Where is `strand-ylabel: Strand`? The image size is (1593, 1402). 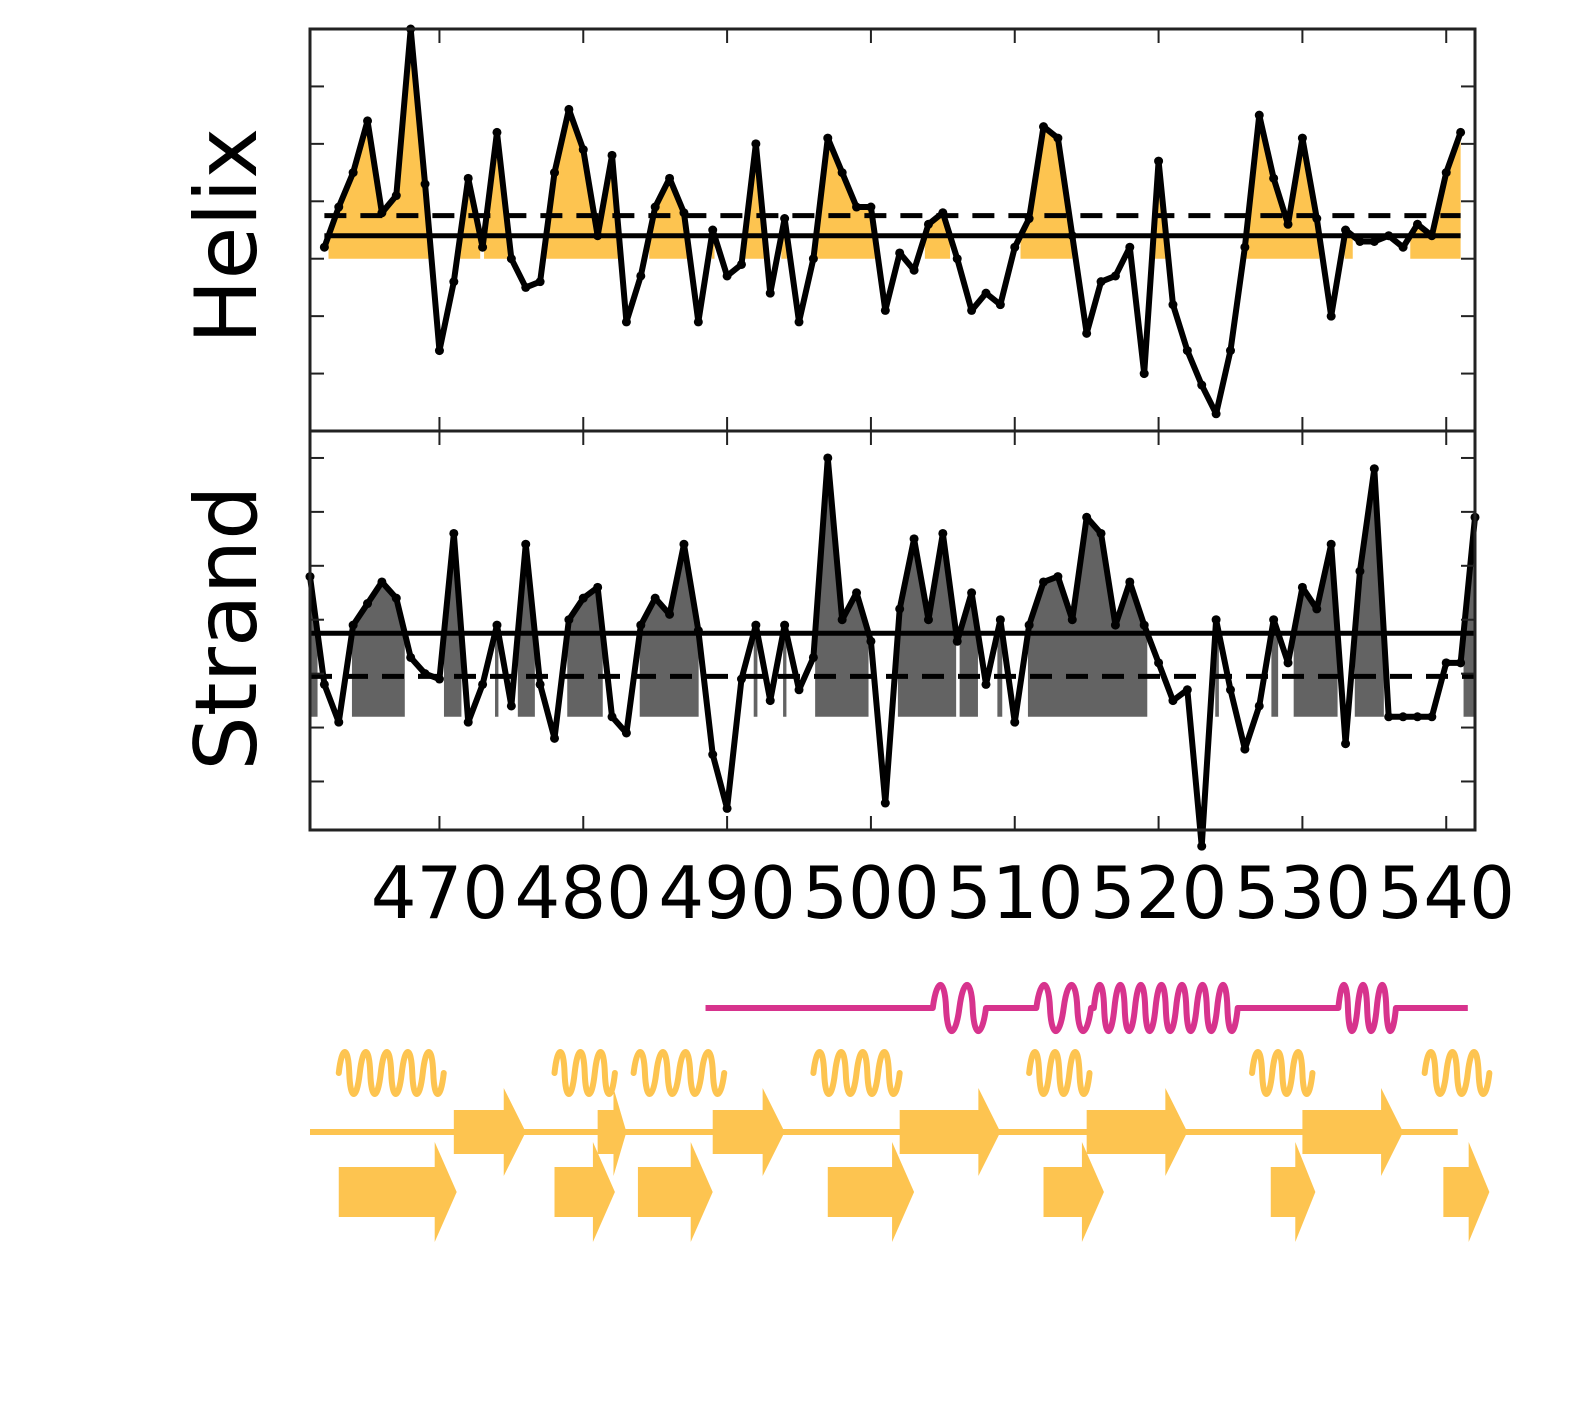 strand-ylabel: Strand is located at coordinates (227, 627).